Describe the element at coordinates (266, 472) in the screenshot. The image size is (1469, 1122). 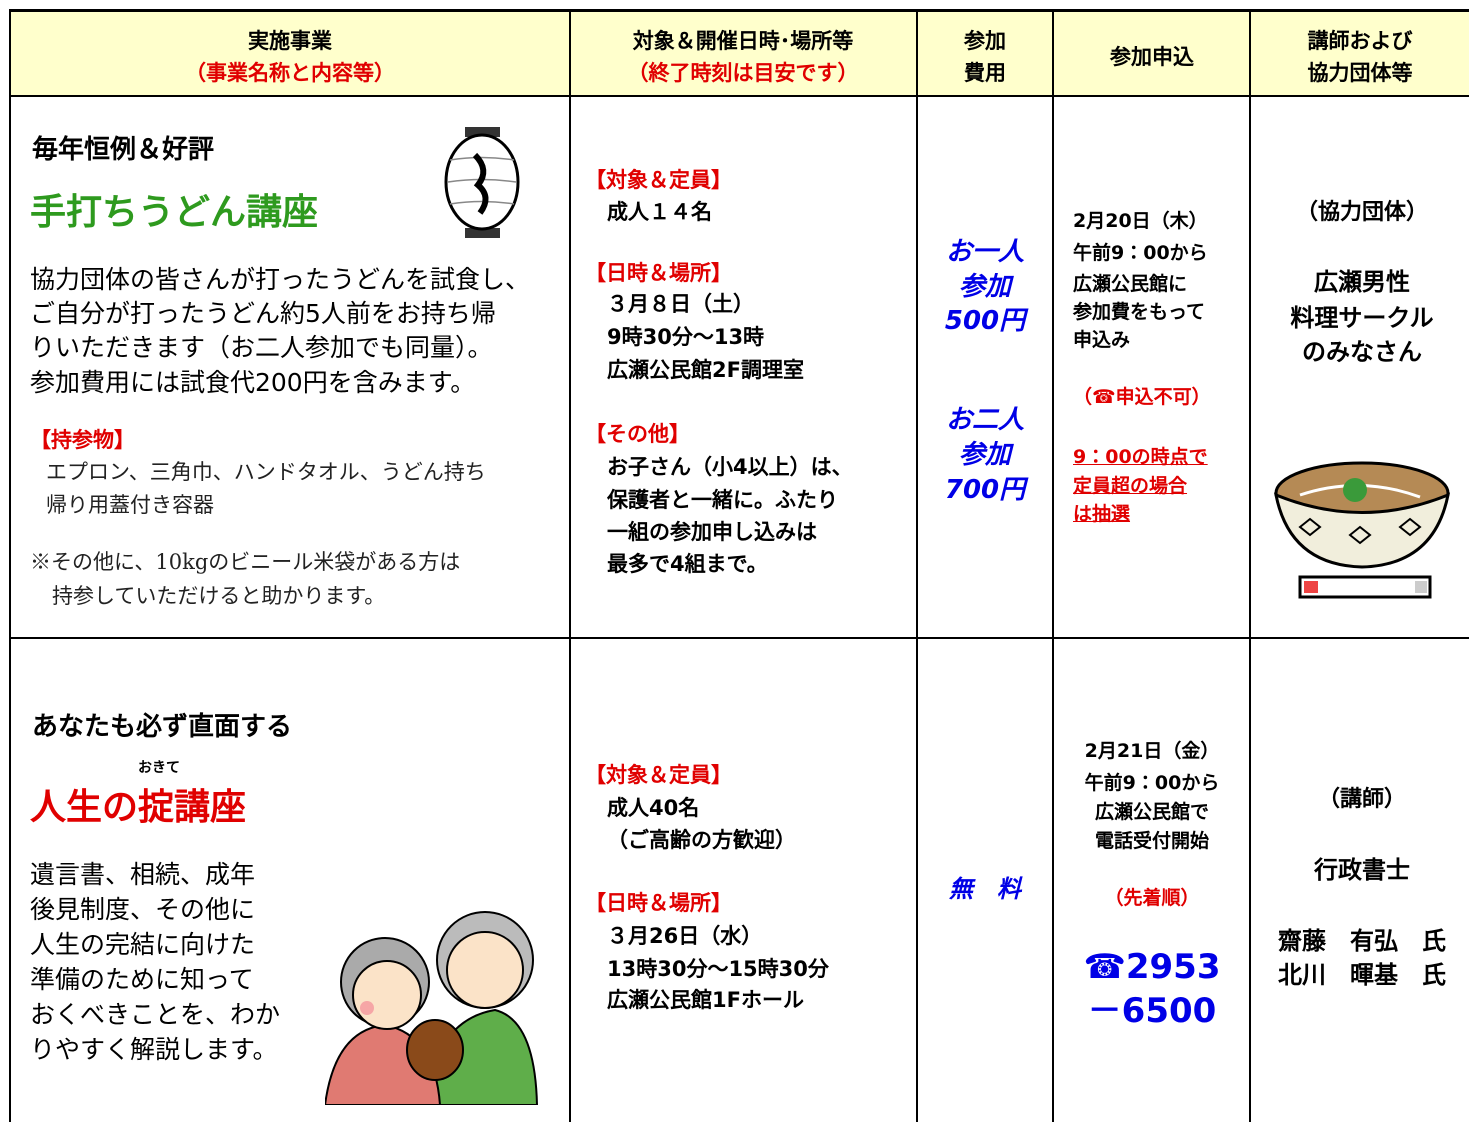
I see `bring-item: エプロン、三角巾、ハンドタオル、うどん持ち` at that location.